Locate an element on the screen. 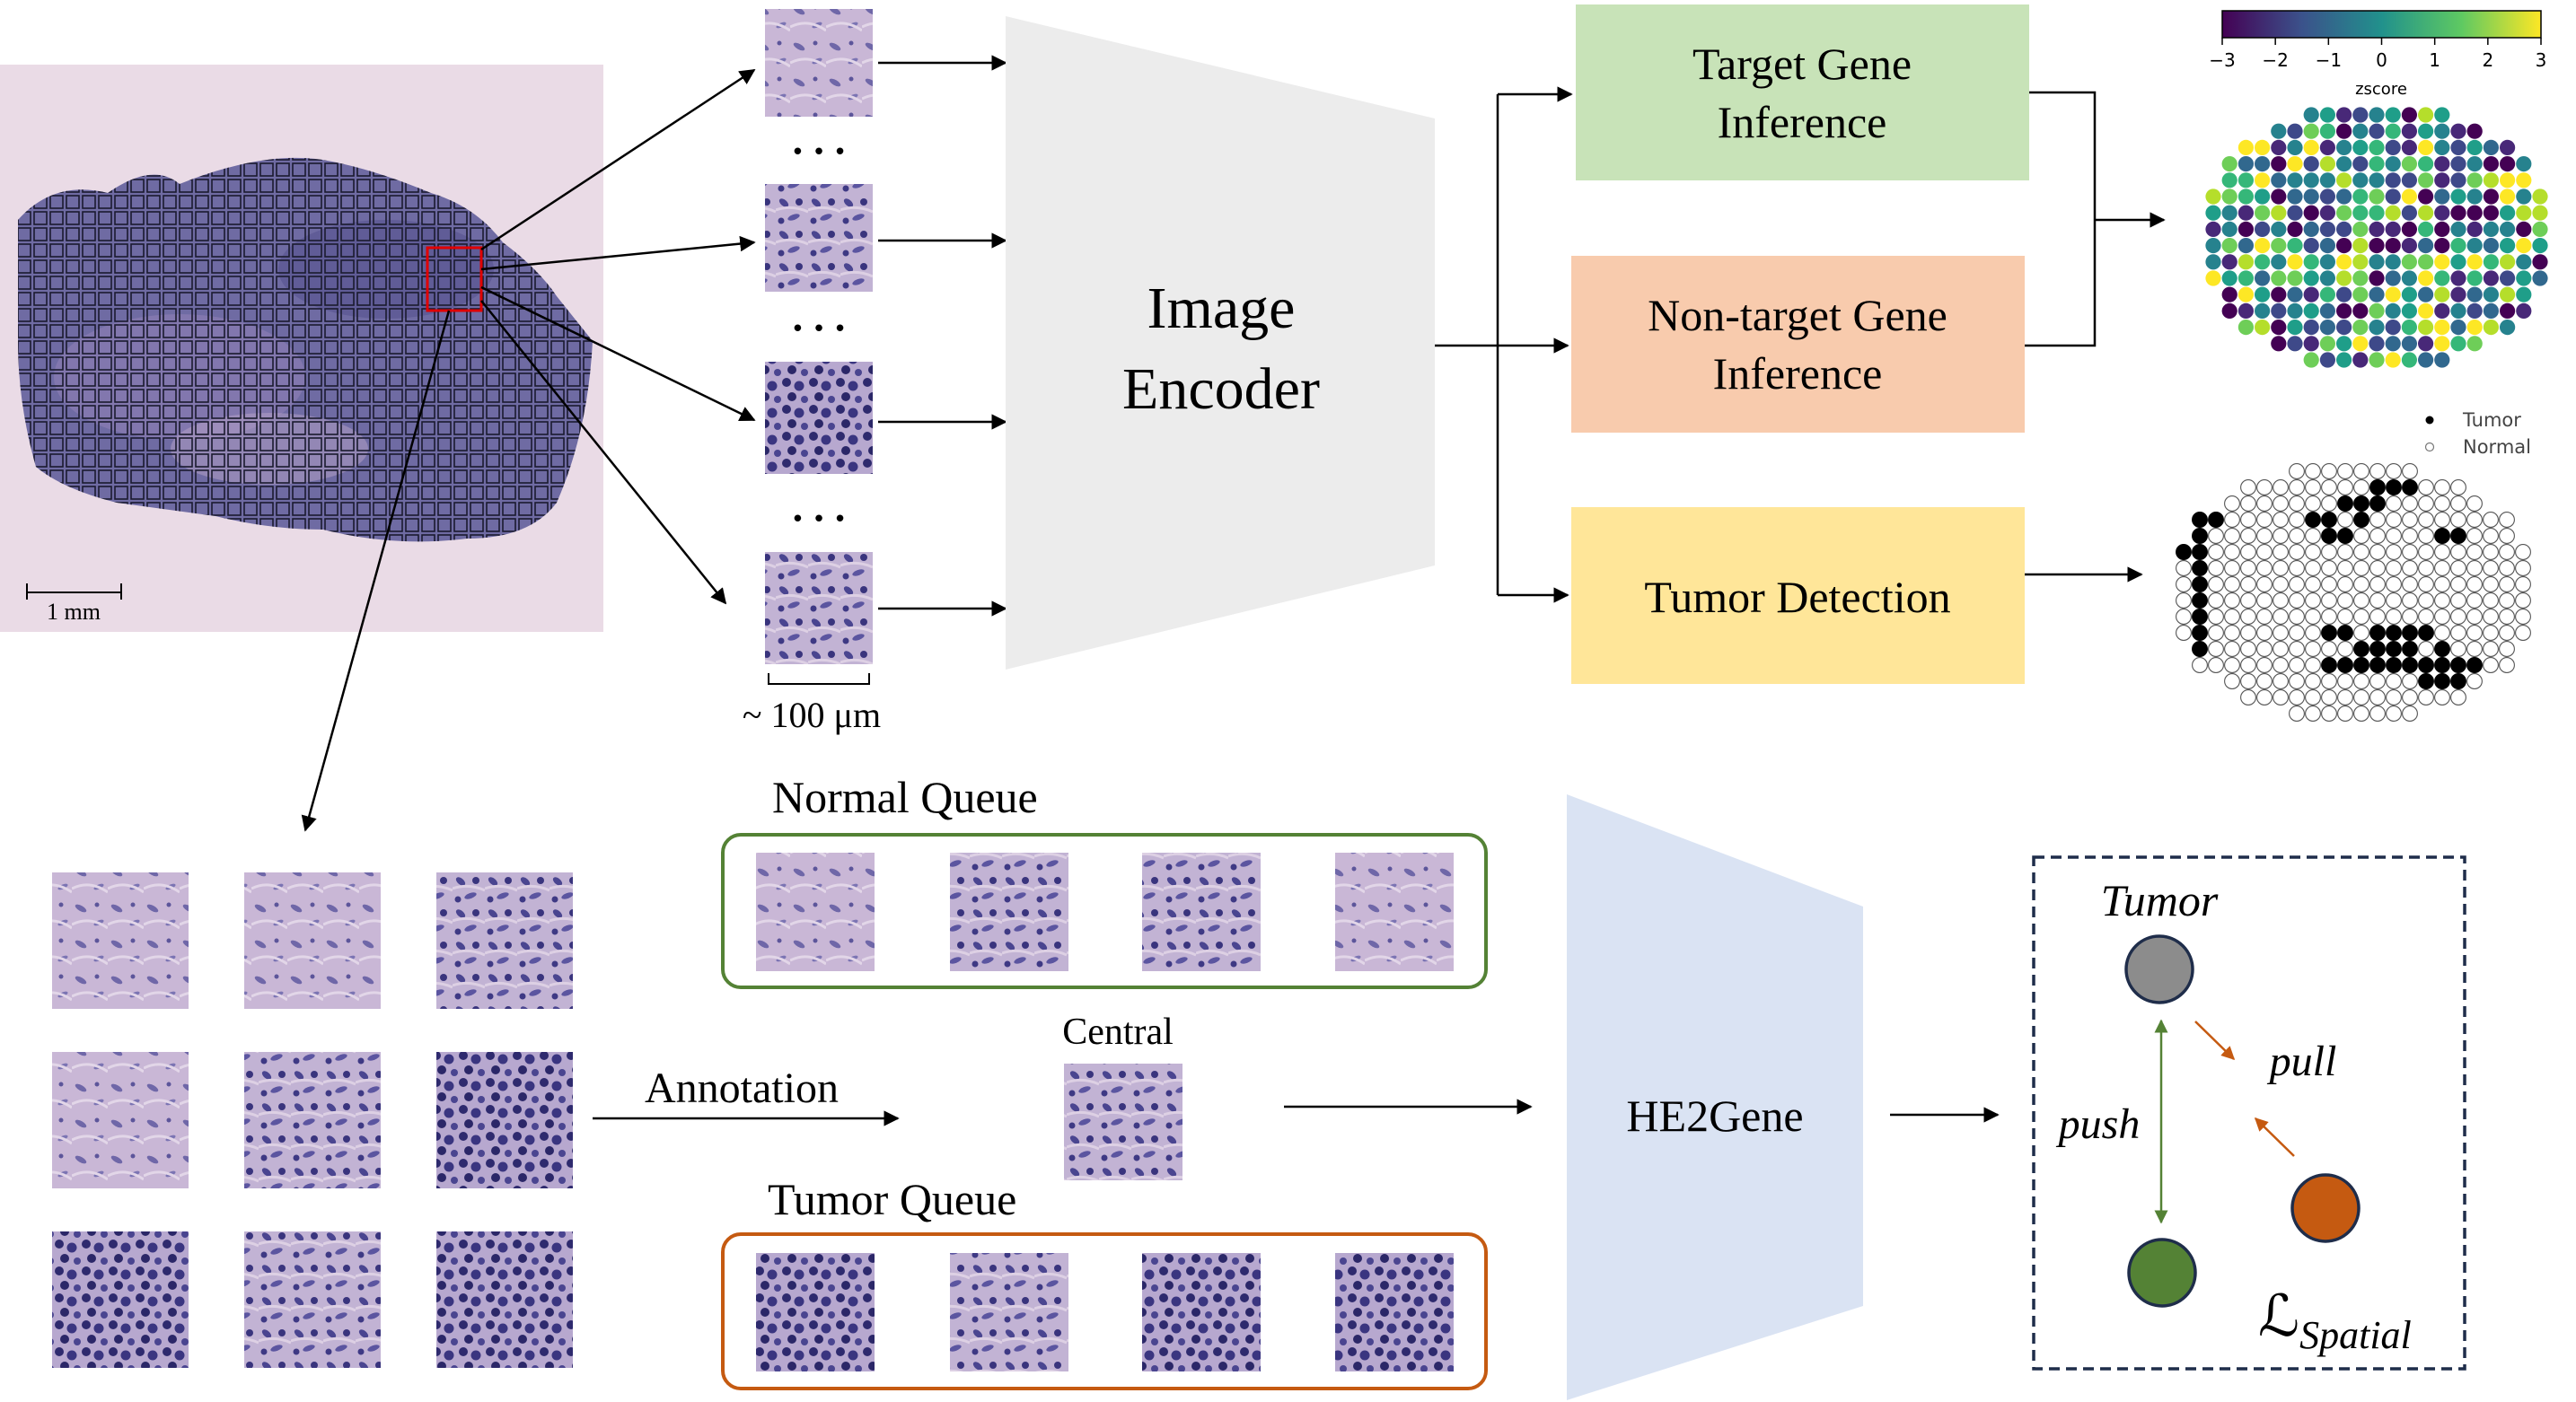 This screenshot has width=2576, height=1402. tumor-legend-marker is located at coordinates (2430, 421).